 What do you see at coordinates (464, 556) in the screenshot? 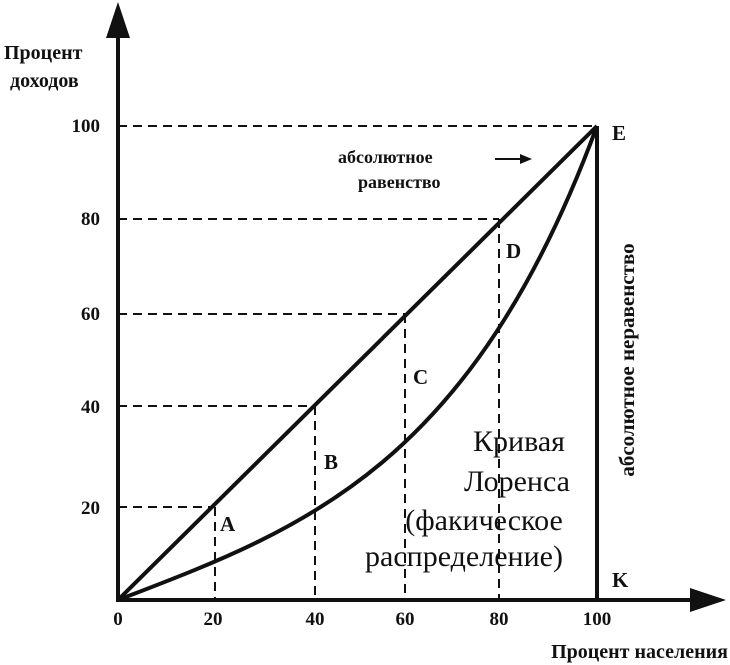
I see `lorenz-label-line4: распределение)` at bounding box center [464, 556].